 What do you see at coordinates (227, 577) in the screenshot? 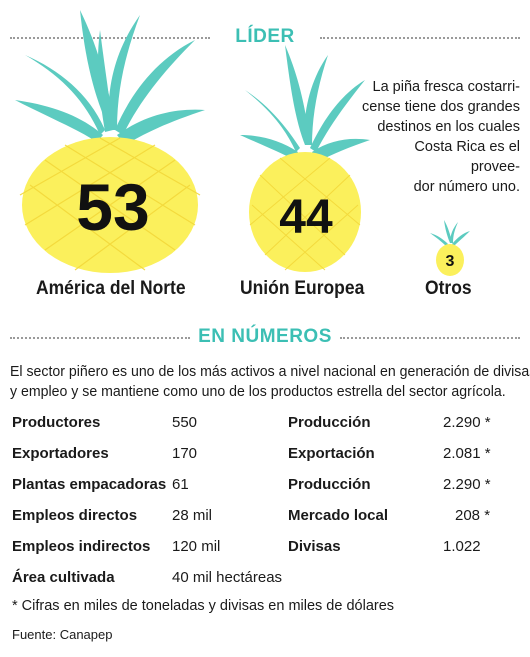
I see `stat-value: 40 mil hectáreas` at bounding box center [227, 577].